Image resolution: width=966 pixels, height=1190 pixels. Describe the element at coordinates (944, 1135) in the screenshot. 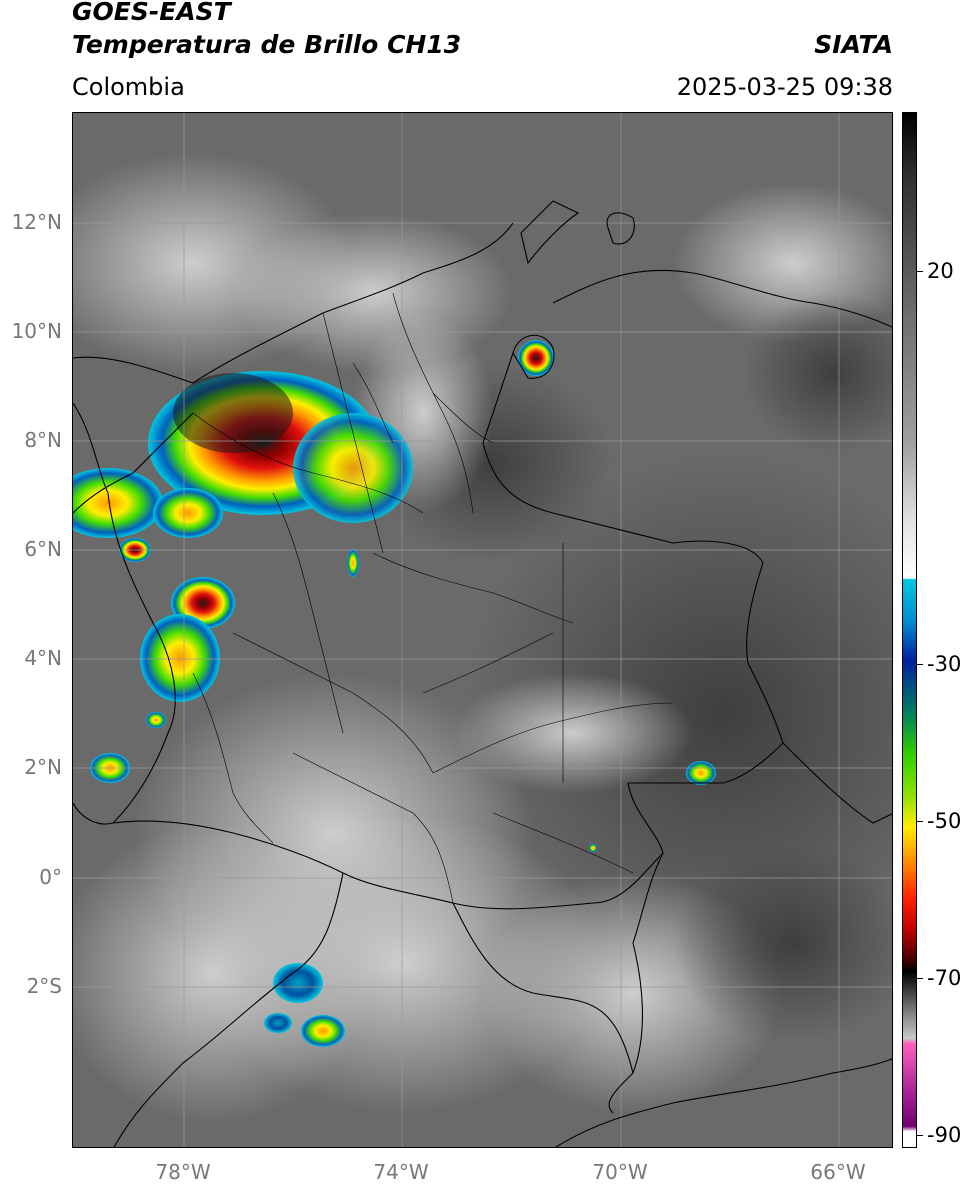

I see `colorbar-label-minus90: -90` at that location.